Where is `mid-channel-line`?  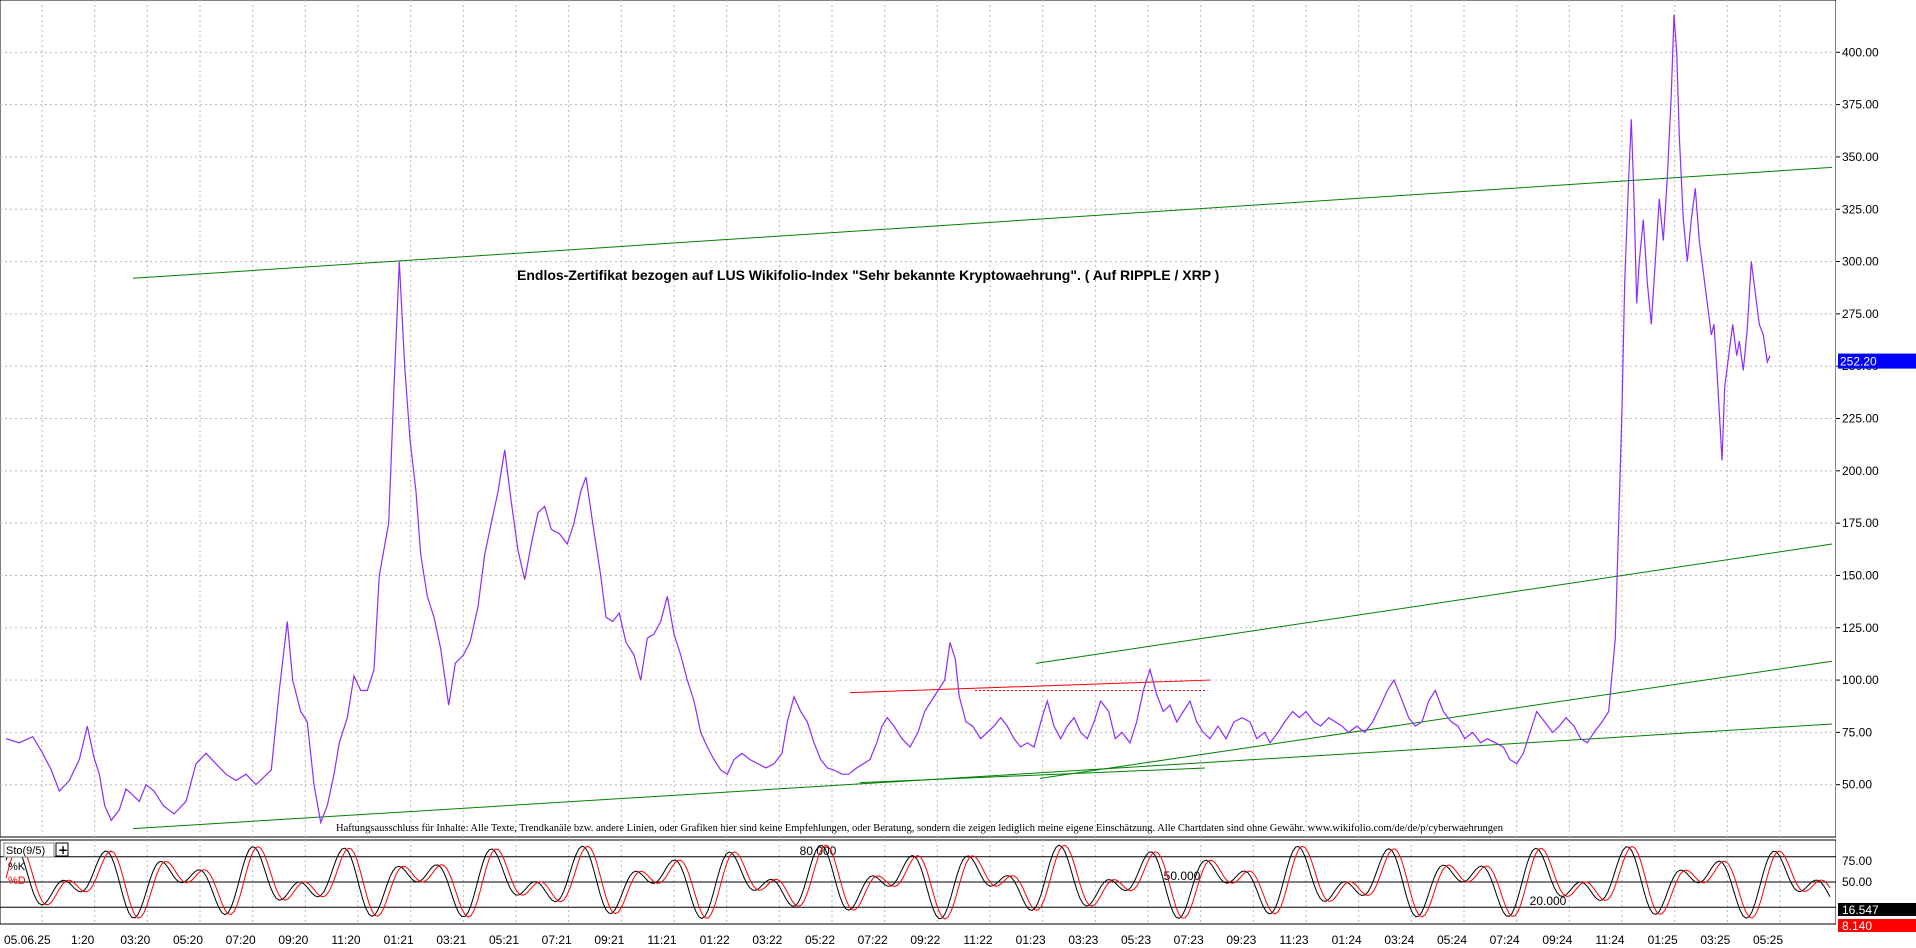 mid-channel-line is located at coordinates (1434, 603).